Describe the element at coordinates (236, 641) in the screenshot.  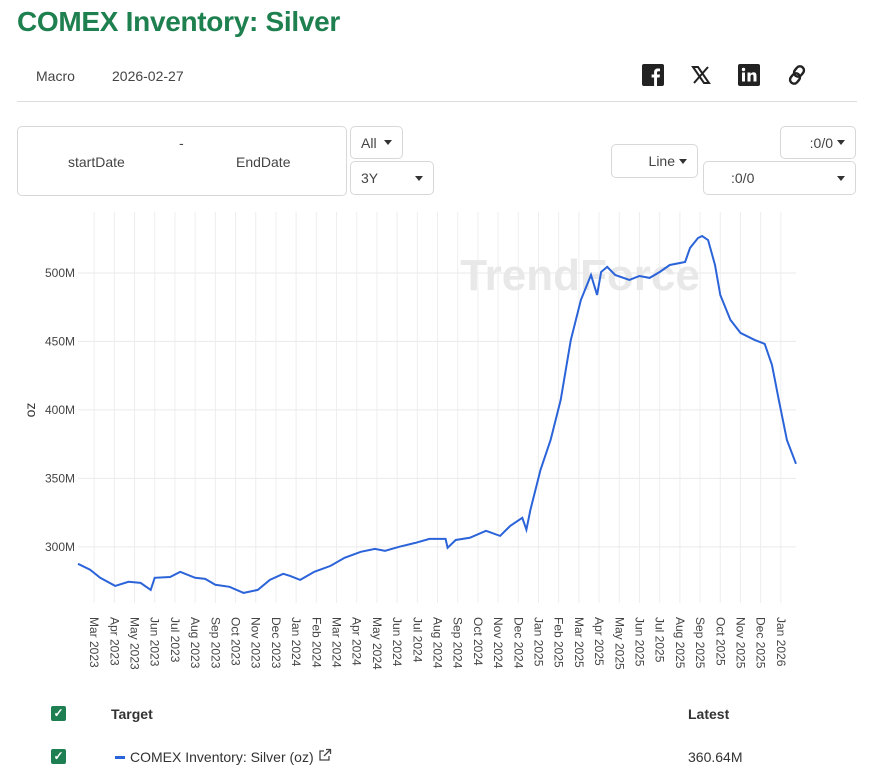
I see `x-tick-label: Oct 2023` at that location.